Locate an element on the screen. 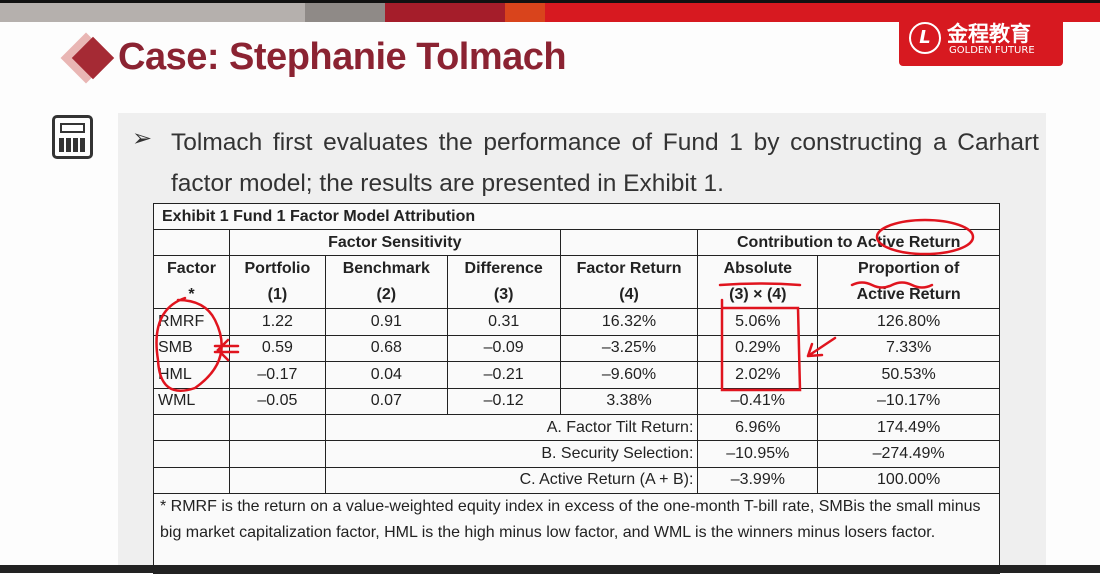 This screenshot has height=574, width=1100. column-header-line: Active Return is located at coordinates (908, 295).